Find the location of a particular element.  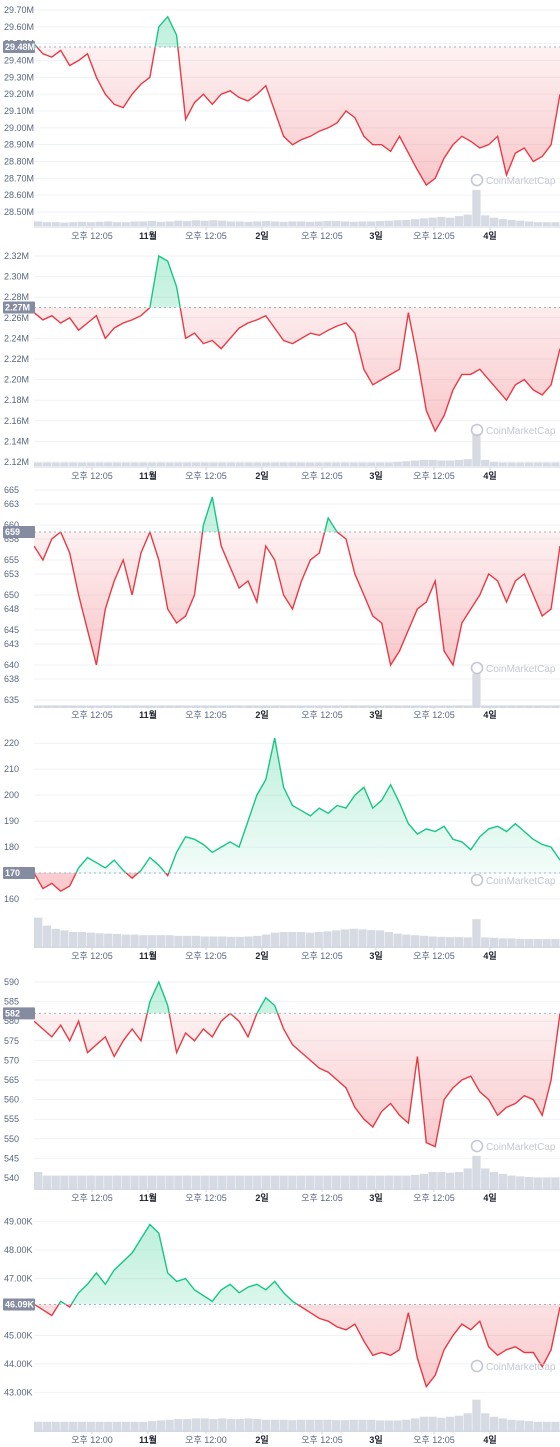

y-tick-label: 29.00M is located at coordinates (19, 128).